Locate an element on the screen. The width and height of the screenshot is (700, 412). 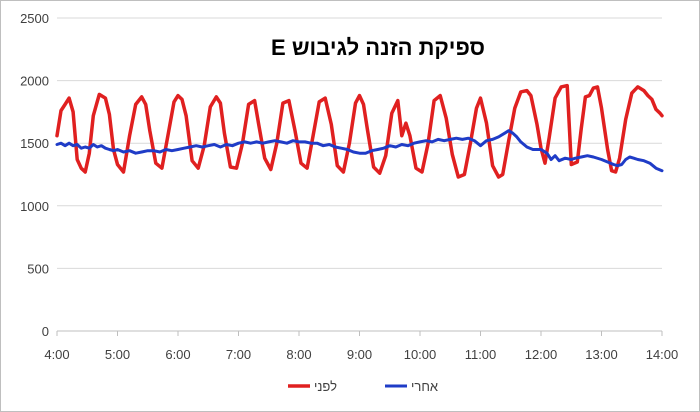
x-tick-label: 12:00 is located at coordinates (541, 354).